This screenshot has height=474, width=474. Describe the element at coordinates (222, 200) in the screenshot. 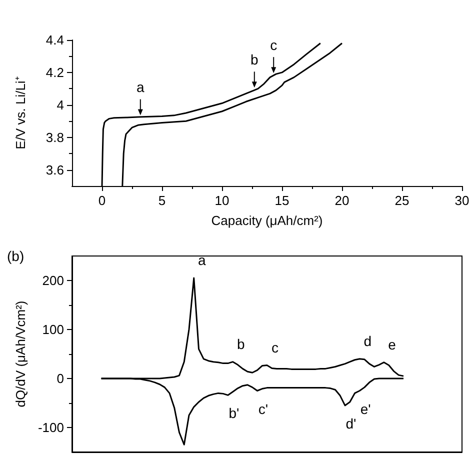

I see `x-tick-label: 10` at that location.